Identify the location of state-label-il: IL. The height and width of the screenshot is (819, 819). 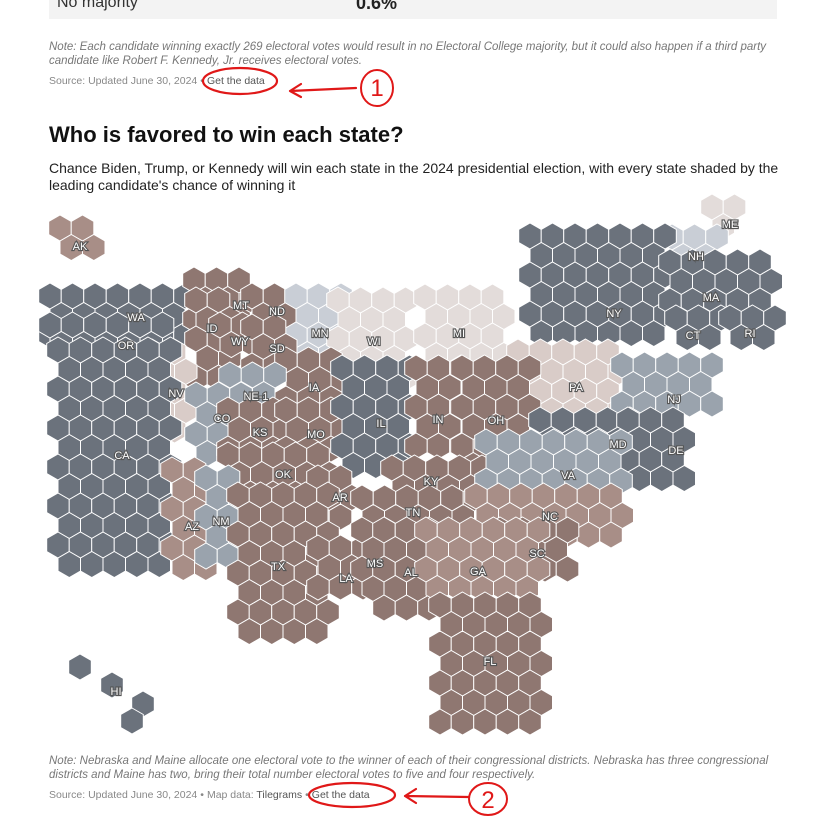
(380, 424).